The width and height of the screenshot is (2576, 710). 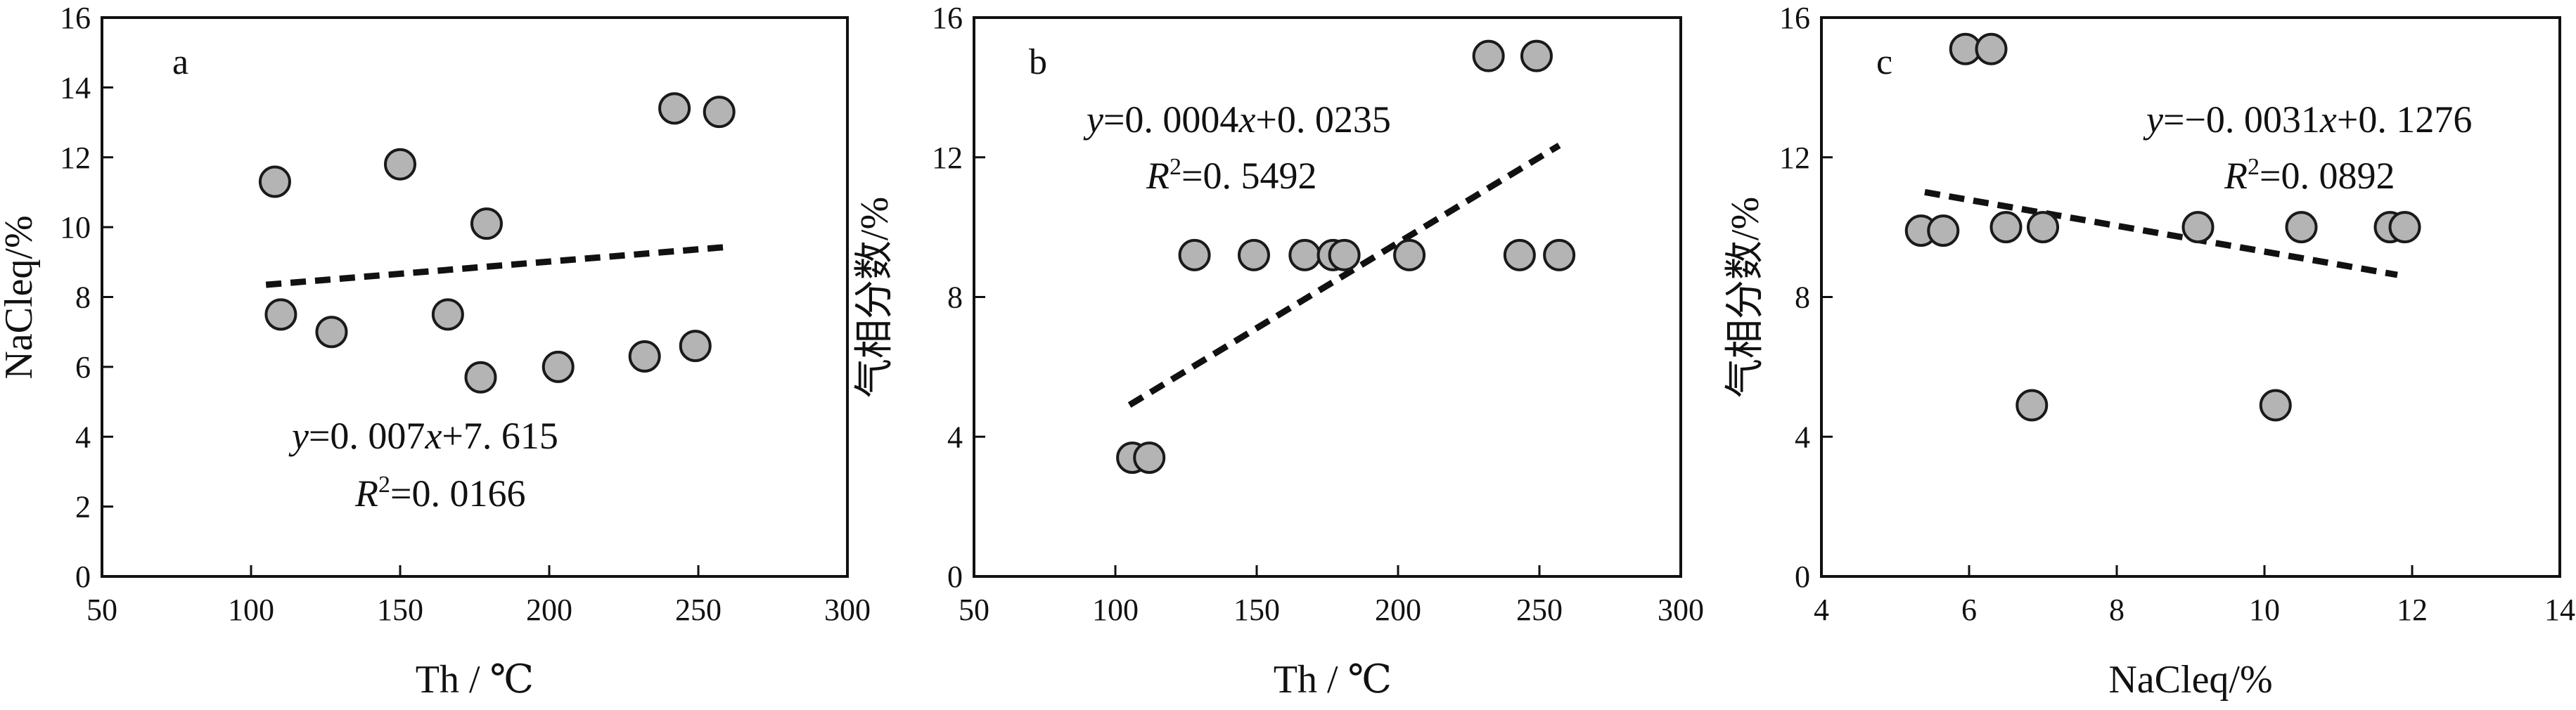 I want to click on y-ticks: 0 2 4 6 8 10 12 14 16, so click(x=86, y=297).